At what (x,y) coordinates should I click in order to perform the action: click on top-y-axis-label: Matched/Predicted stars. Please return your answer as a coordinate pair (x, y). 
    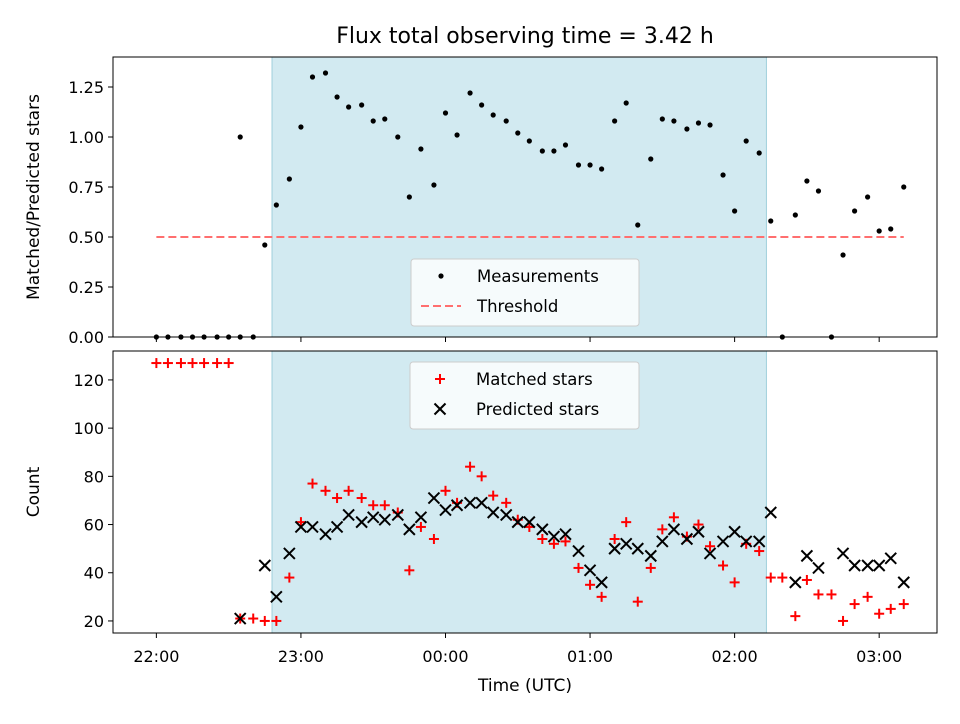
    Looking at the image, I should click on (34, 197).